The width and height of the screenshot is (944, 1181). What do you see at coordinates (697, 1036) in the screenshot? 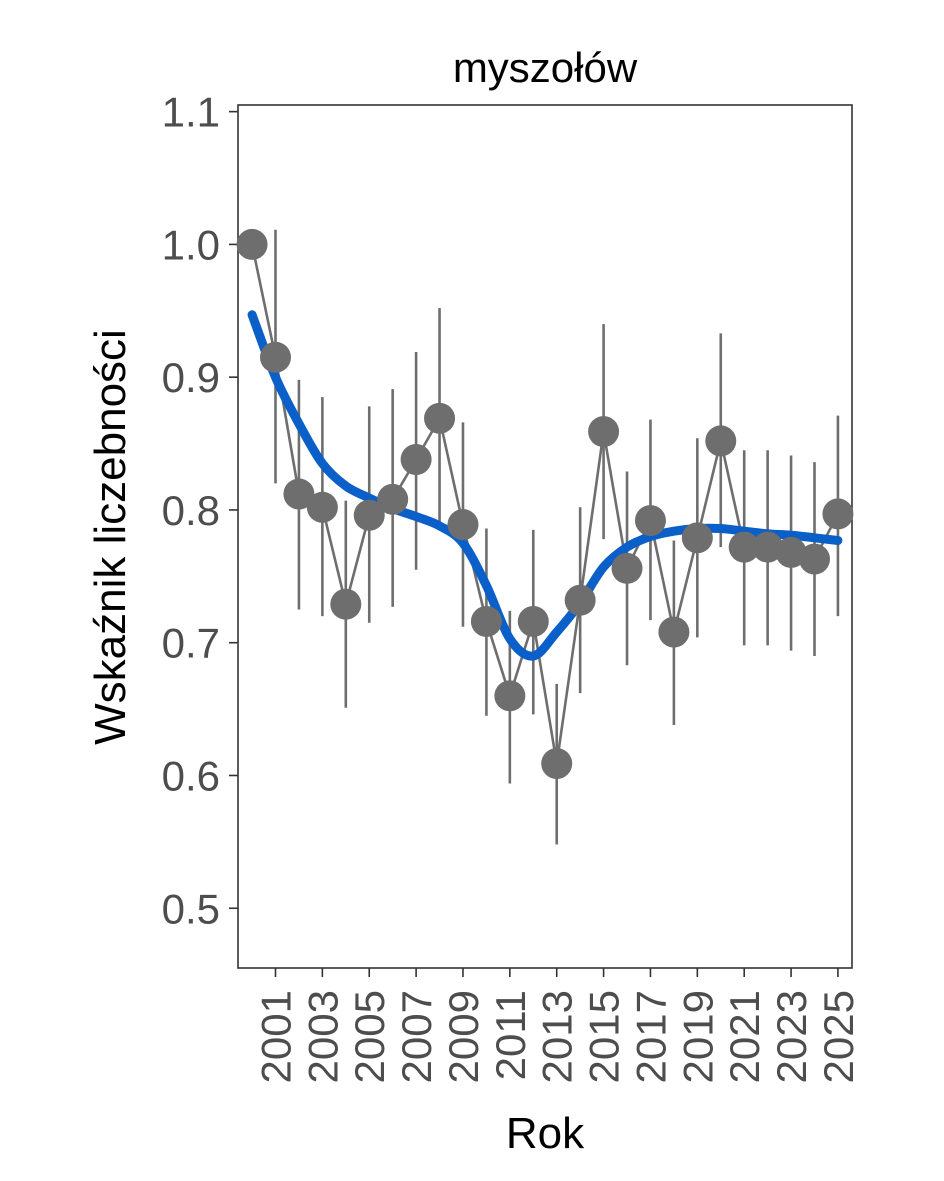
I see `x-tick-label: 2019` at bounding box center [697, 1036].